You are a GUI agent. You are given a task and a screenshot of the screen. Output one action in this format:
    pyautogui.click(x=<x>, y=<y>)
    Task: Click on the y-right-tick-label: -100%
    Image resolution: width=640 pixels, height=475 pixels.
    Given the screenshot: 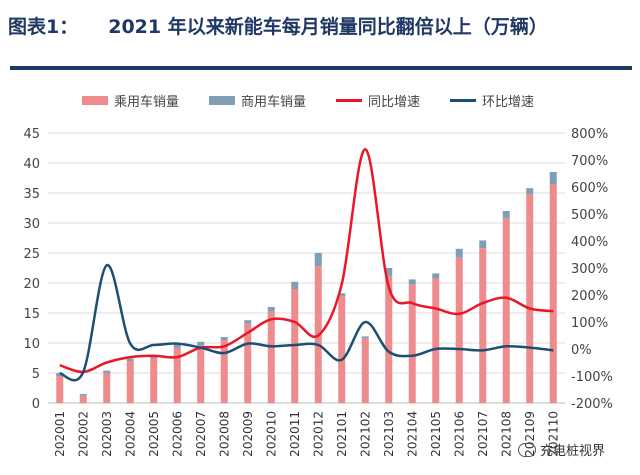 What is the action you would take?
    pyautogui.click(x=592, y=377)
    